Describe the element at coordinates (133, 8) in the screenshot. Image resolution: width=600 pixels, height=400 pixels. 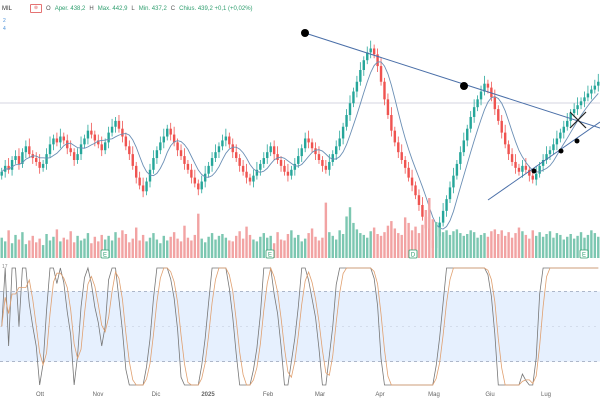
I see `low-label: L` at that location.